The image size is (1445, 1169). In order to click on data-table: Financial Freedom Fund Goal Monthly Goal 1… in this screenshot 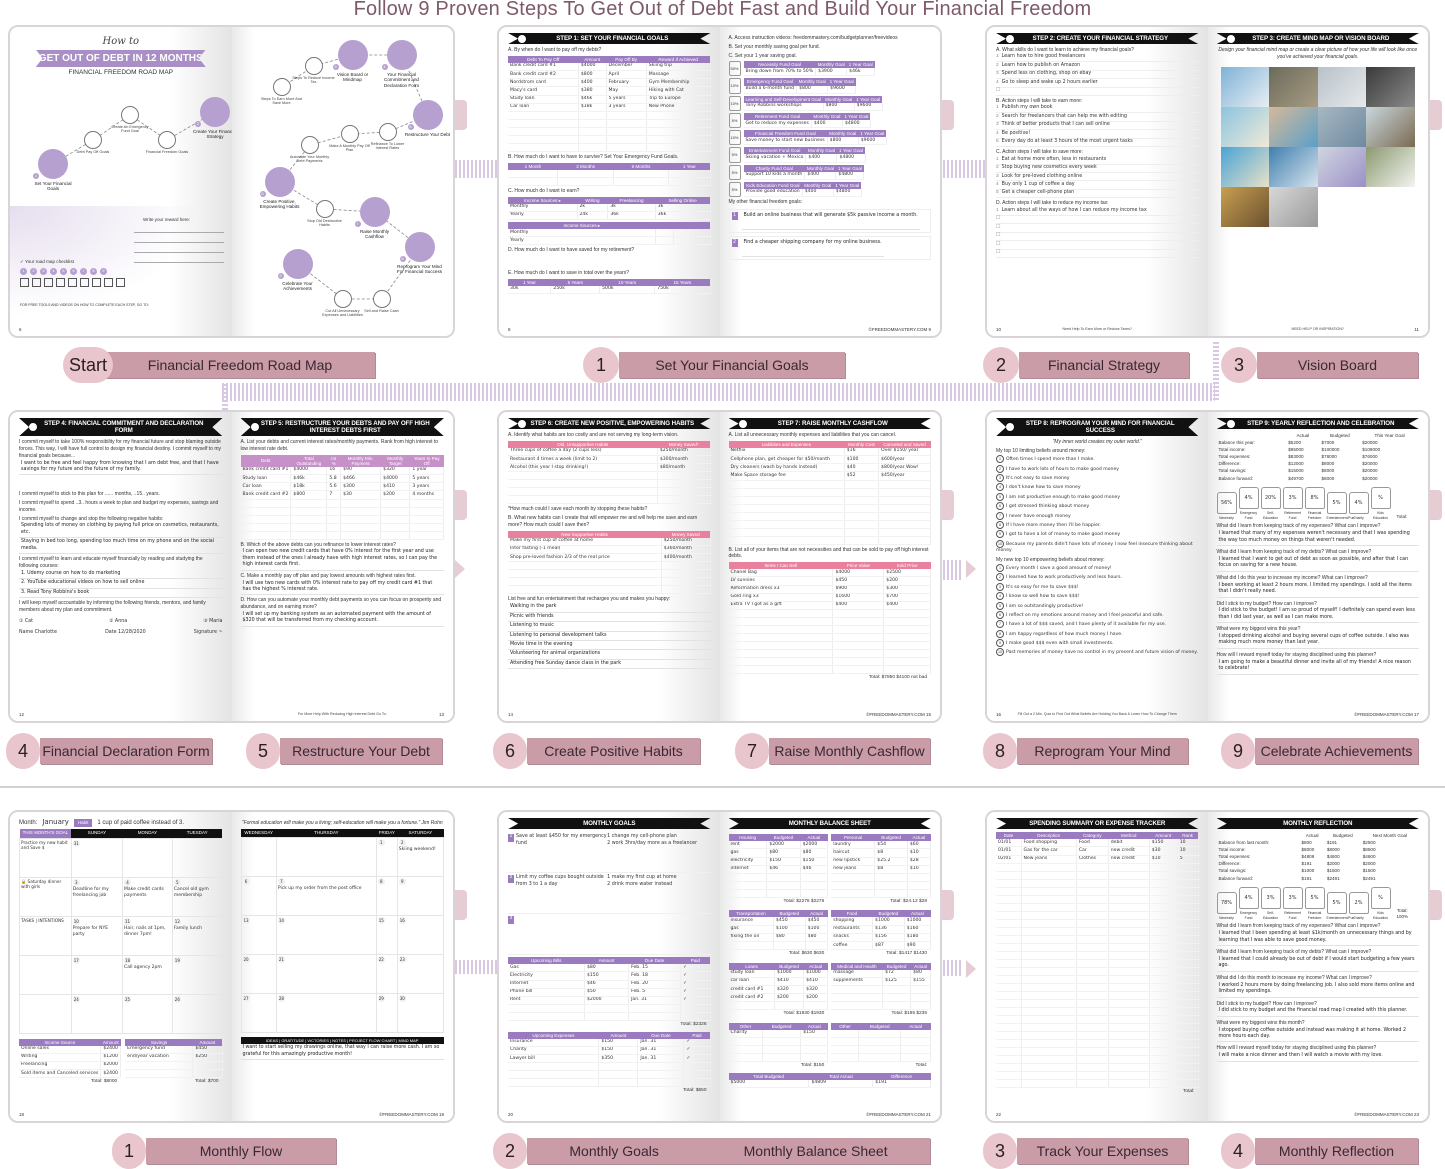, I will do `click(815, 138)`.